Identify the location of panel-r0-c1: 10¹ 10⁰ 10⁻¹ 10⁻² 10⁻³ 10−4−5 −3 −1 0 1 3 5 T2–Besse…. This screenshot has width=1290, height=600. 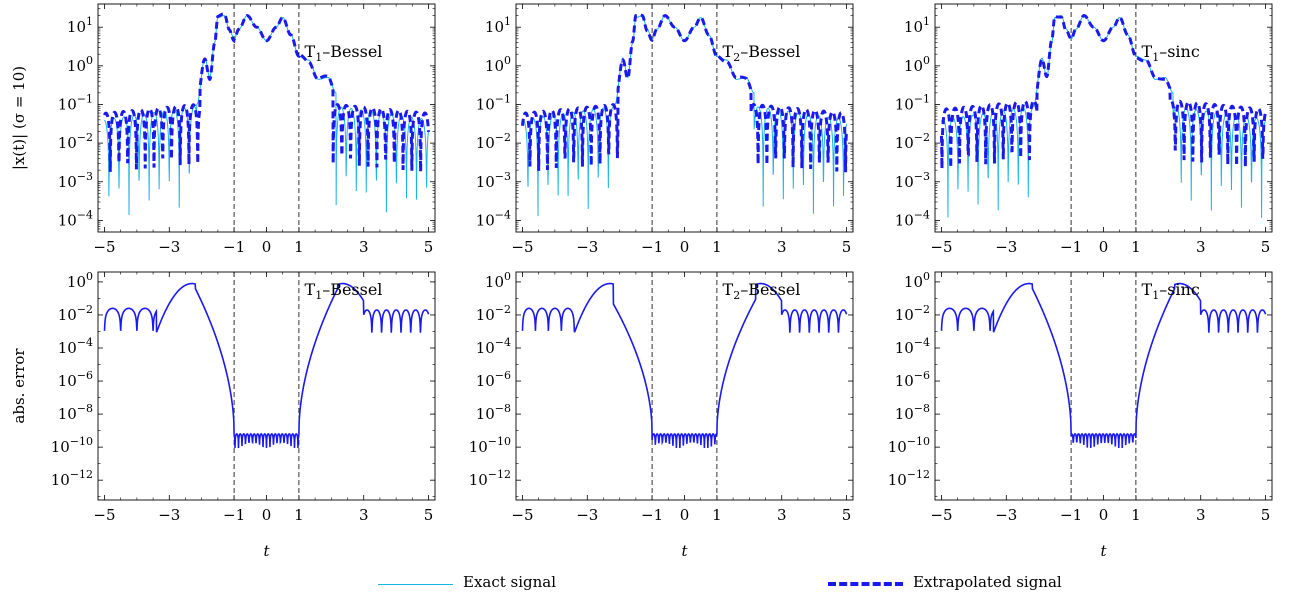
(665, 129).